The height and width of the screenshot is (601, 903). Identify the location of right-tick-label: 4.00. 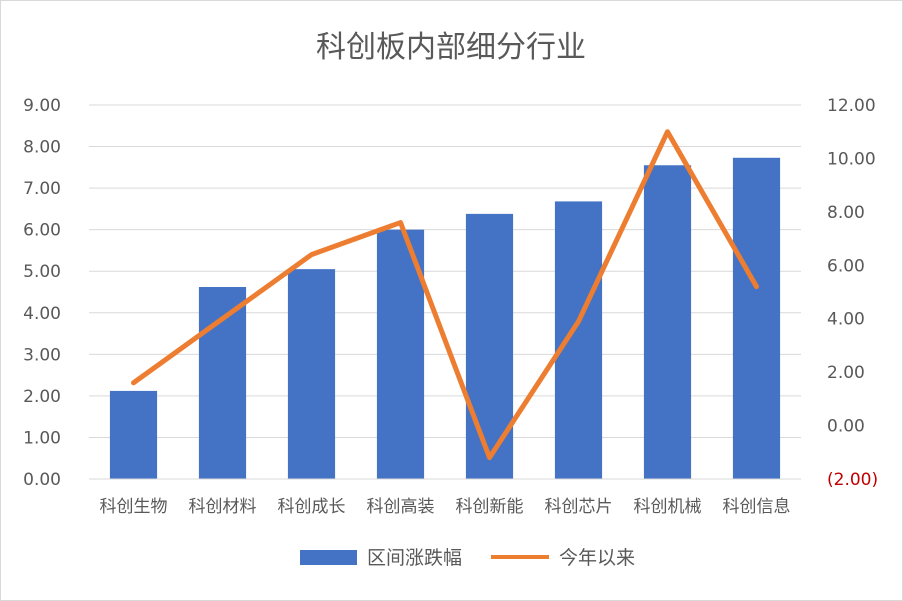
(846, 320).